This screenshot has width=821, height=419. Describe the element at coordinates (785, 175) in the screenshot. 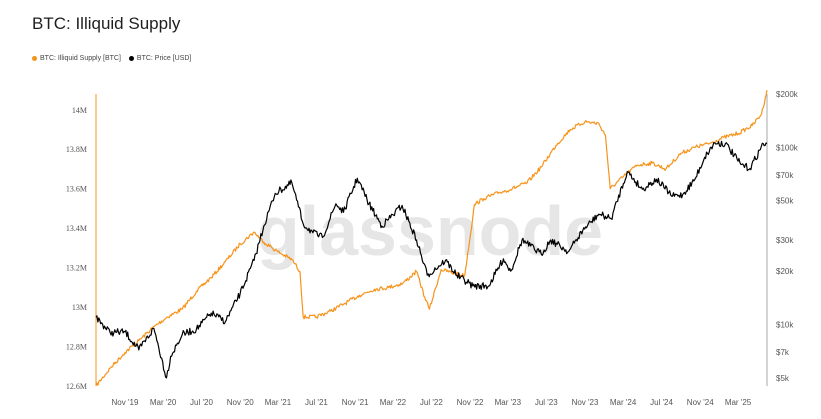

I see `y-right-tick-label: $70k` at that location.